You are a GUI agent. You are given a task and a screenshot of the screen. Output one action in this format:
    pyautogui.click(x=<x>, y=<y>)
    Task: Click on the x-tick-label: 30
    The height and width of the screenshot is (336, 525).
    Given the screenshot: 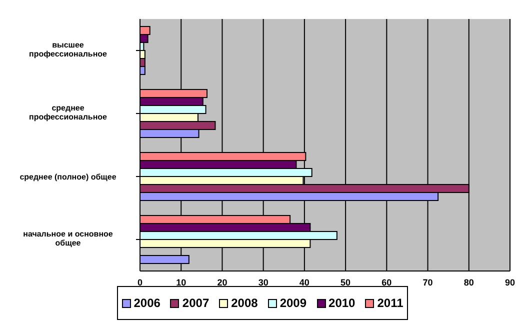 What is the action you would take?
    pyautogui.click(x=263, y=282)
    